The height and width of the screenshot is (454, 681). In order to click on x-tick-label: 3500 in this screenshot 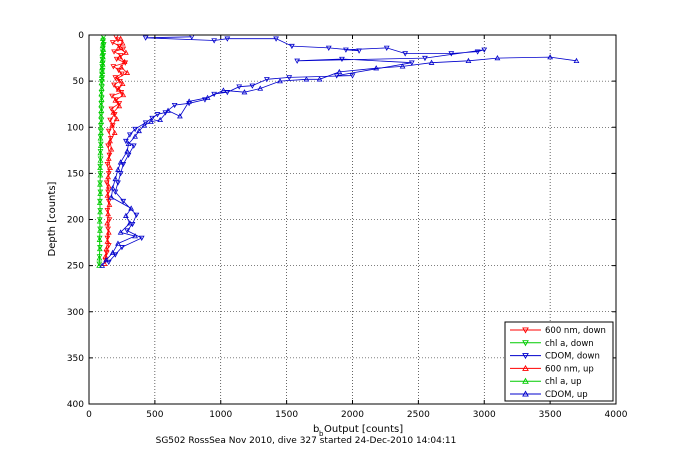, I will do `click(550, 415)`.